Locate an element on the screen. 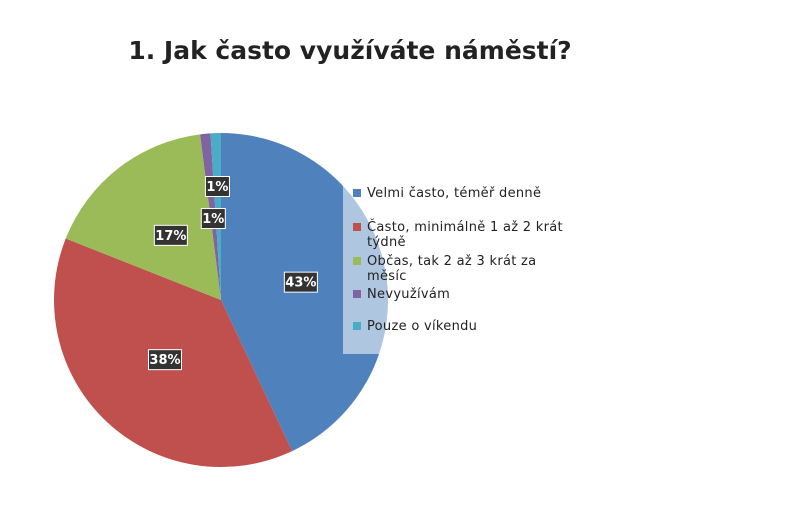 This screenshot has height=517, width=800. data-label-text: 17% is located at coordinates (170, 236).